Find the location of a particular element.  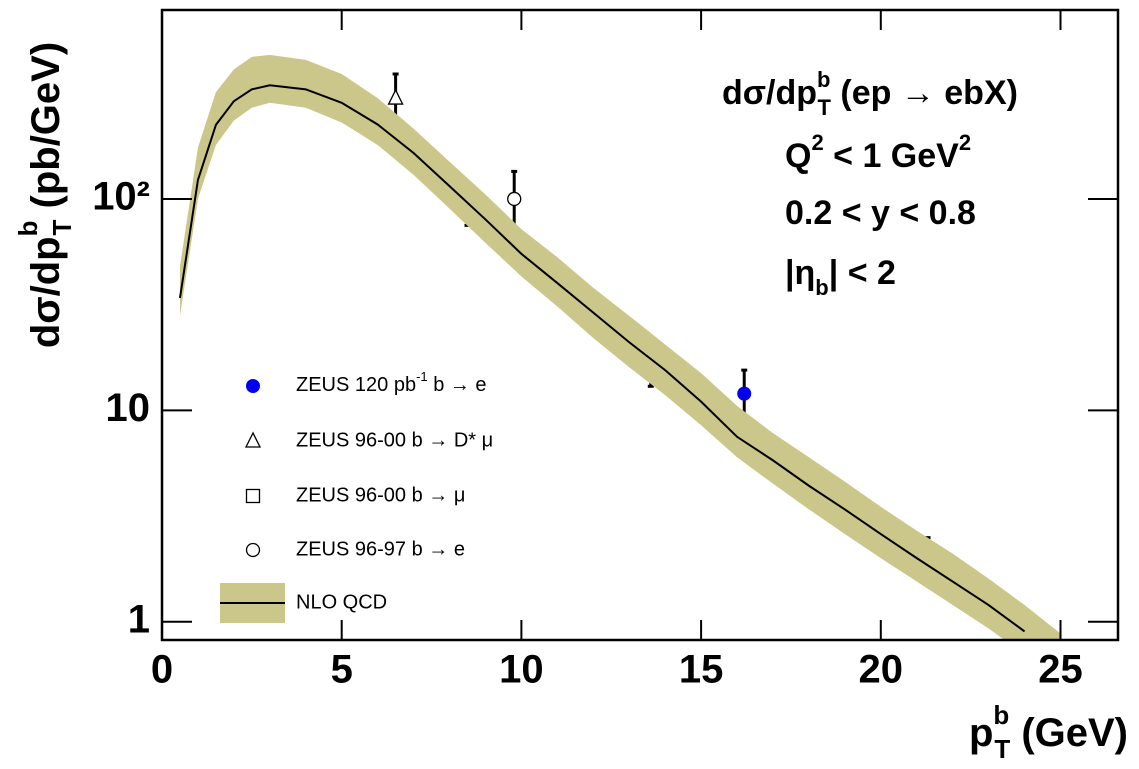

legend-label: ZEUS 96-00 b → D* μ is located at coordinates (394, 440).